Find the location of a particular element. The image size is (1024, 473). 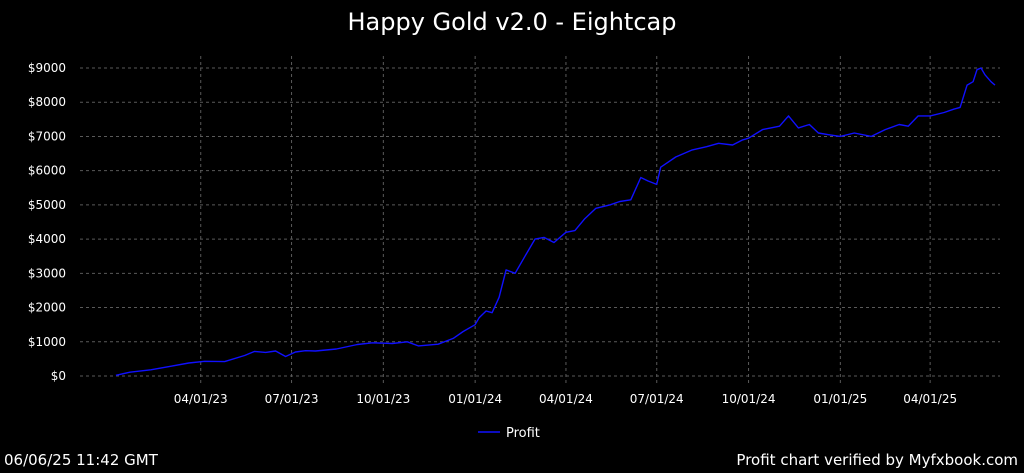

y-tick-label: $9000 is located at coordinates (47, 68).